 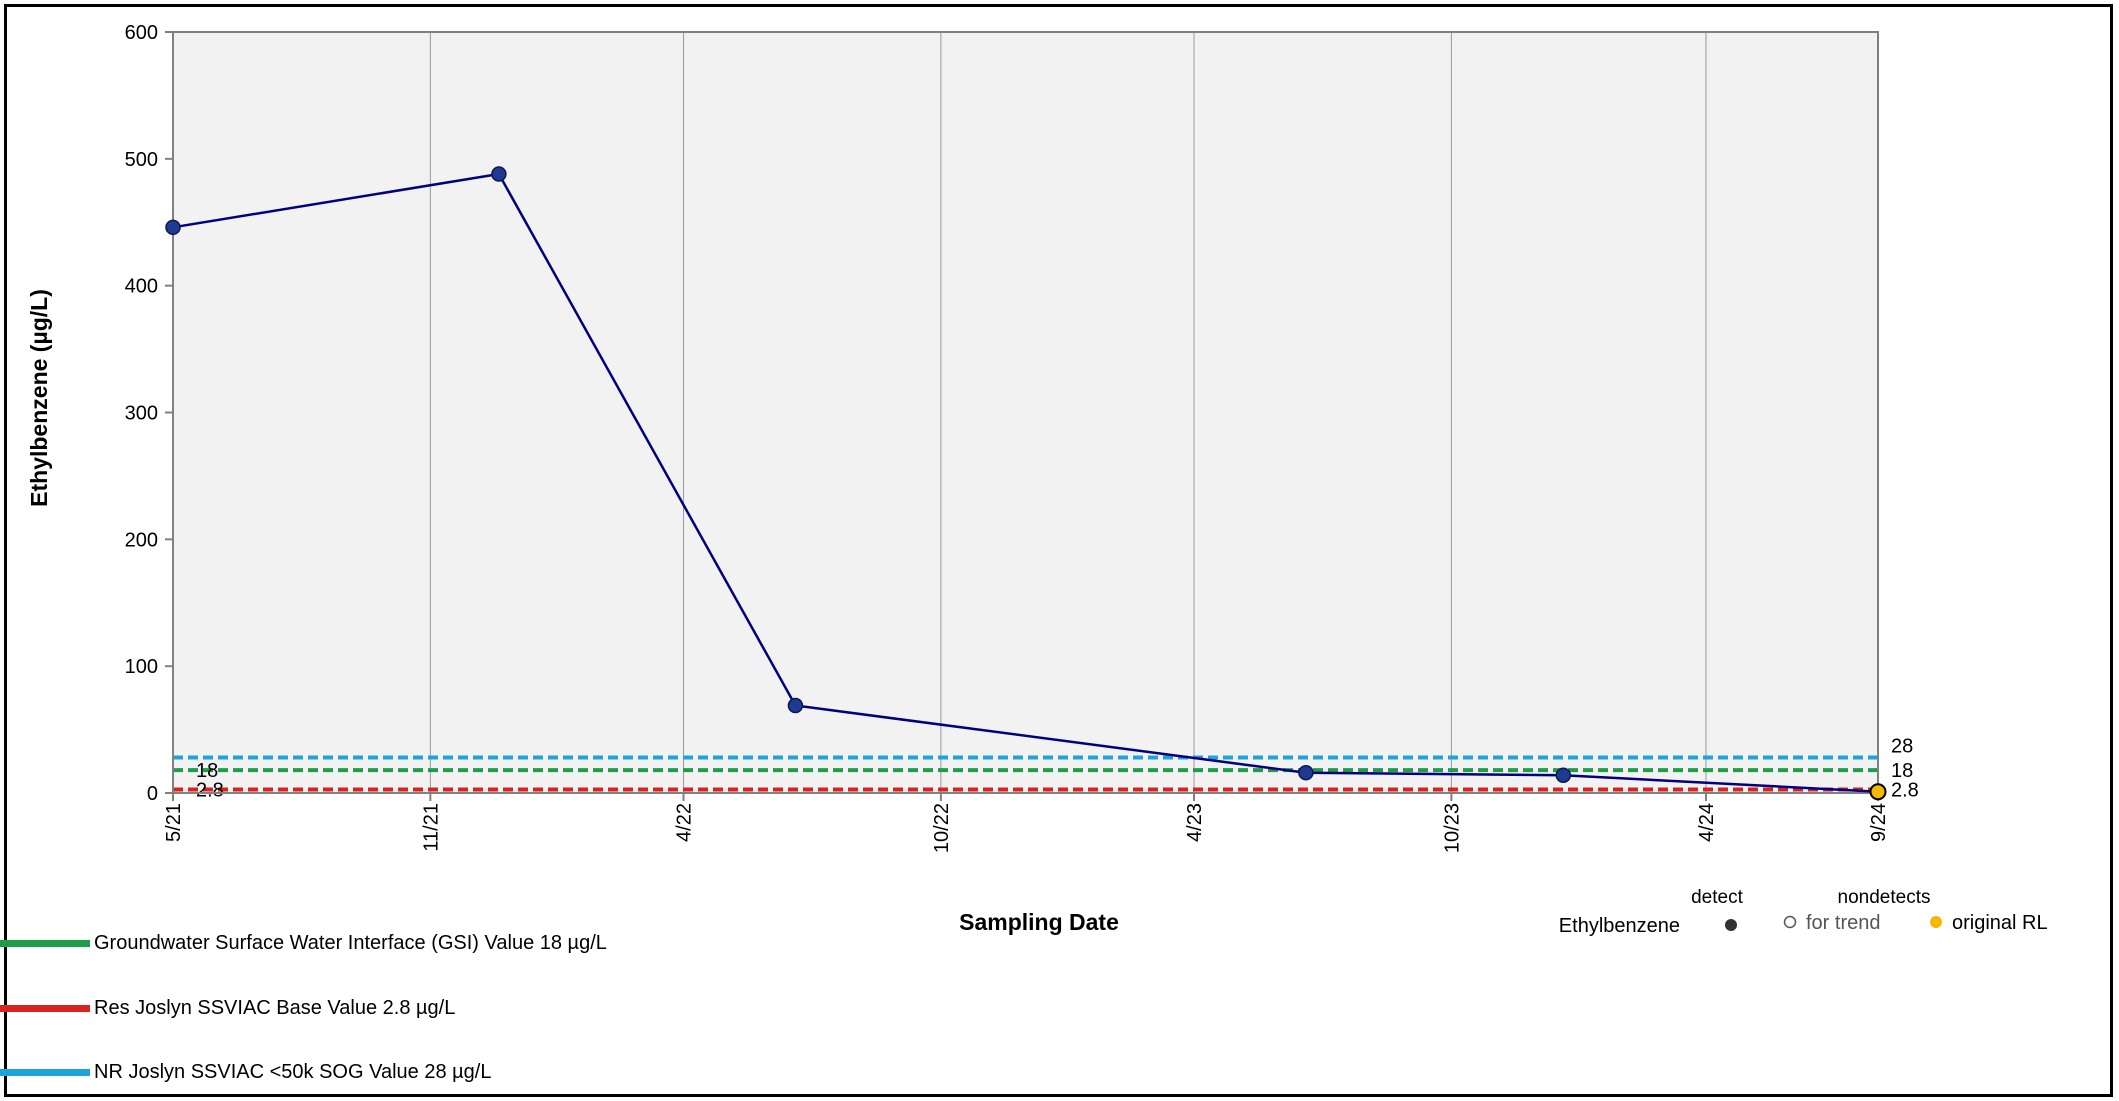 I want to click on reference-line-label: 18, so click(x=1902, y=771).